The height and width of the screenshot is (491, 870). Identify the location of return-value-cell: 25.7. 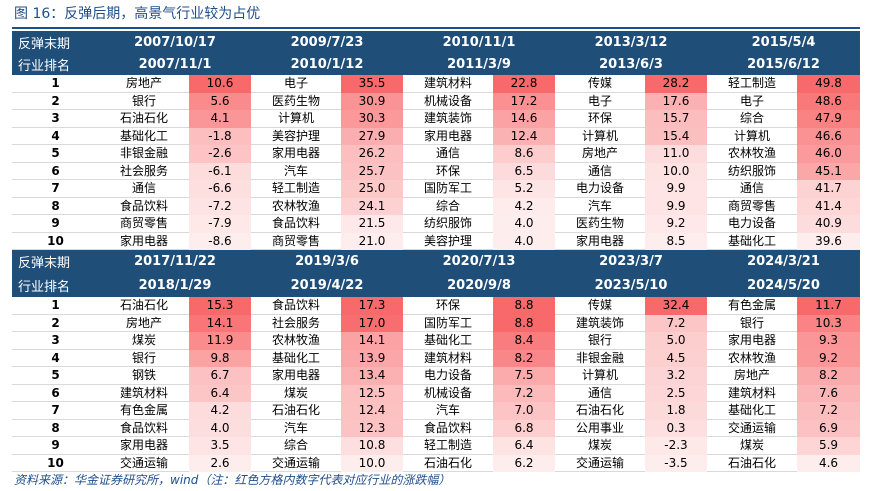
(372, 171).